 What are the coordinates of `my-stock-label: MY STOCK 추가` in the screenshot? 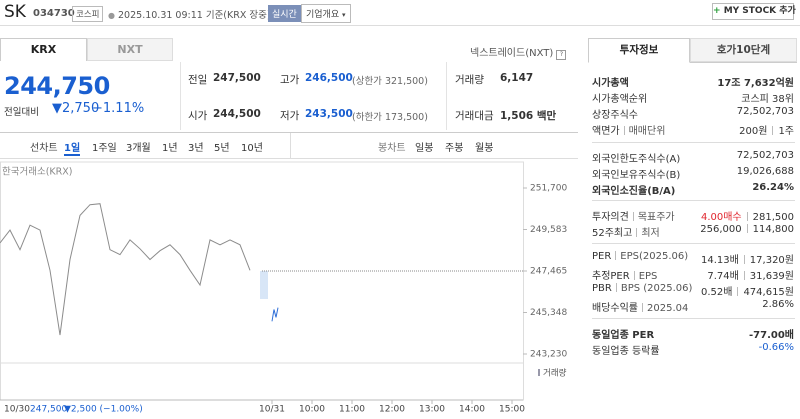 It's located at (759, 11).